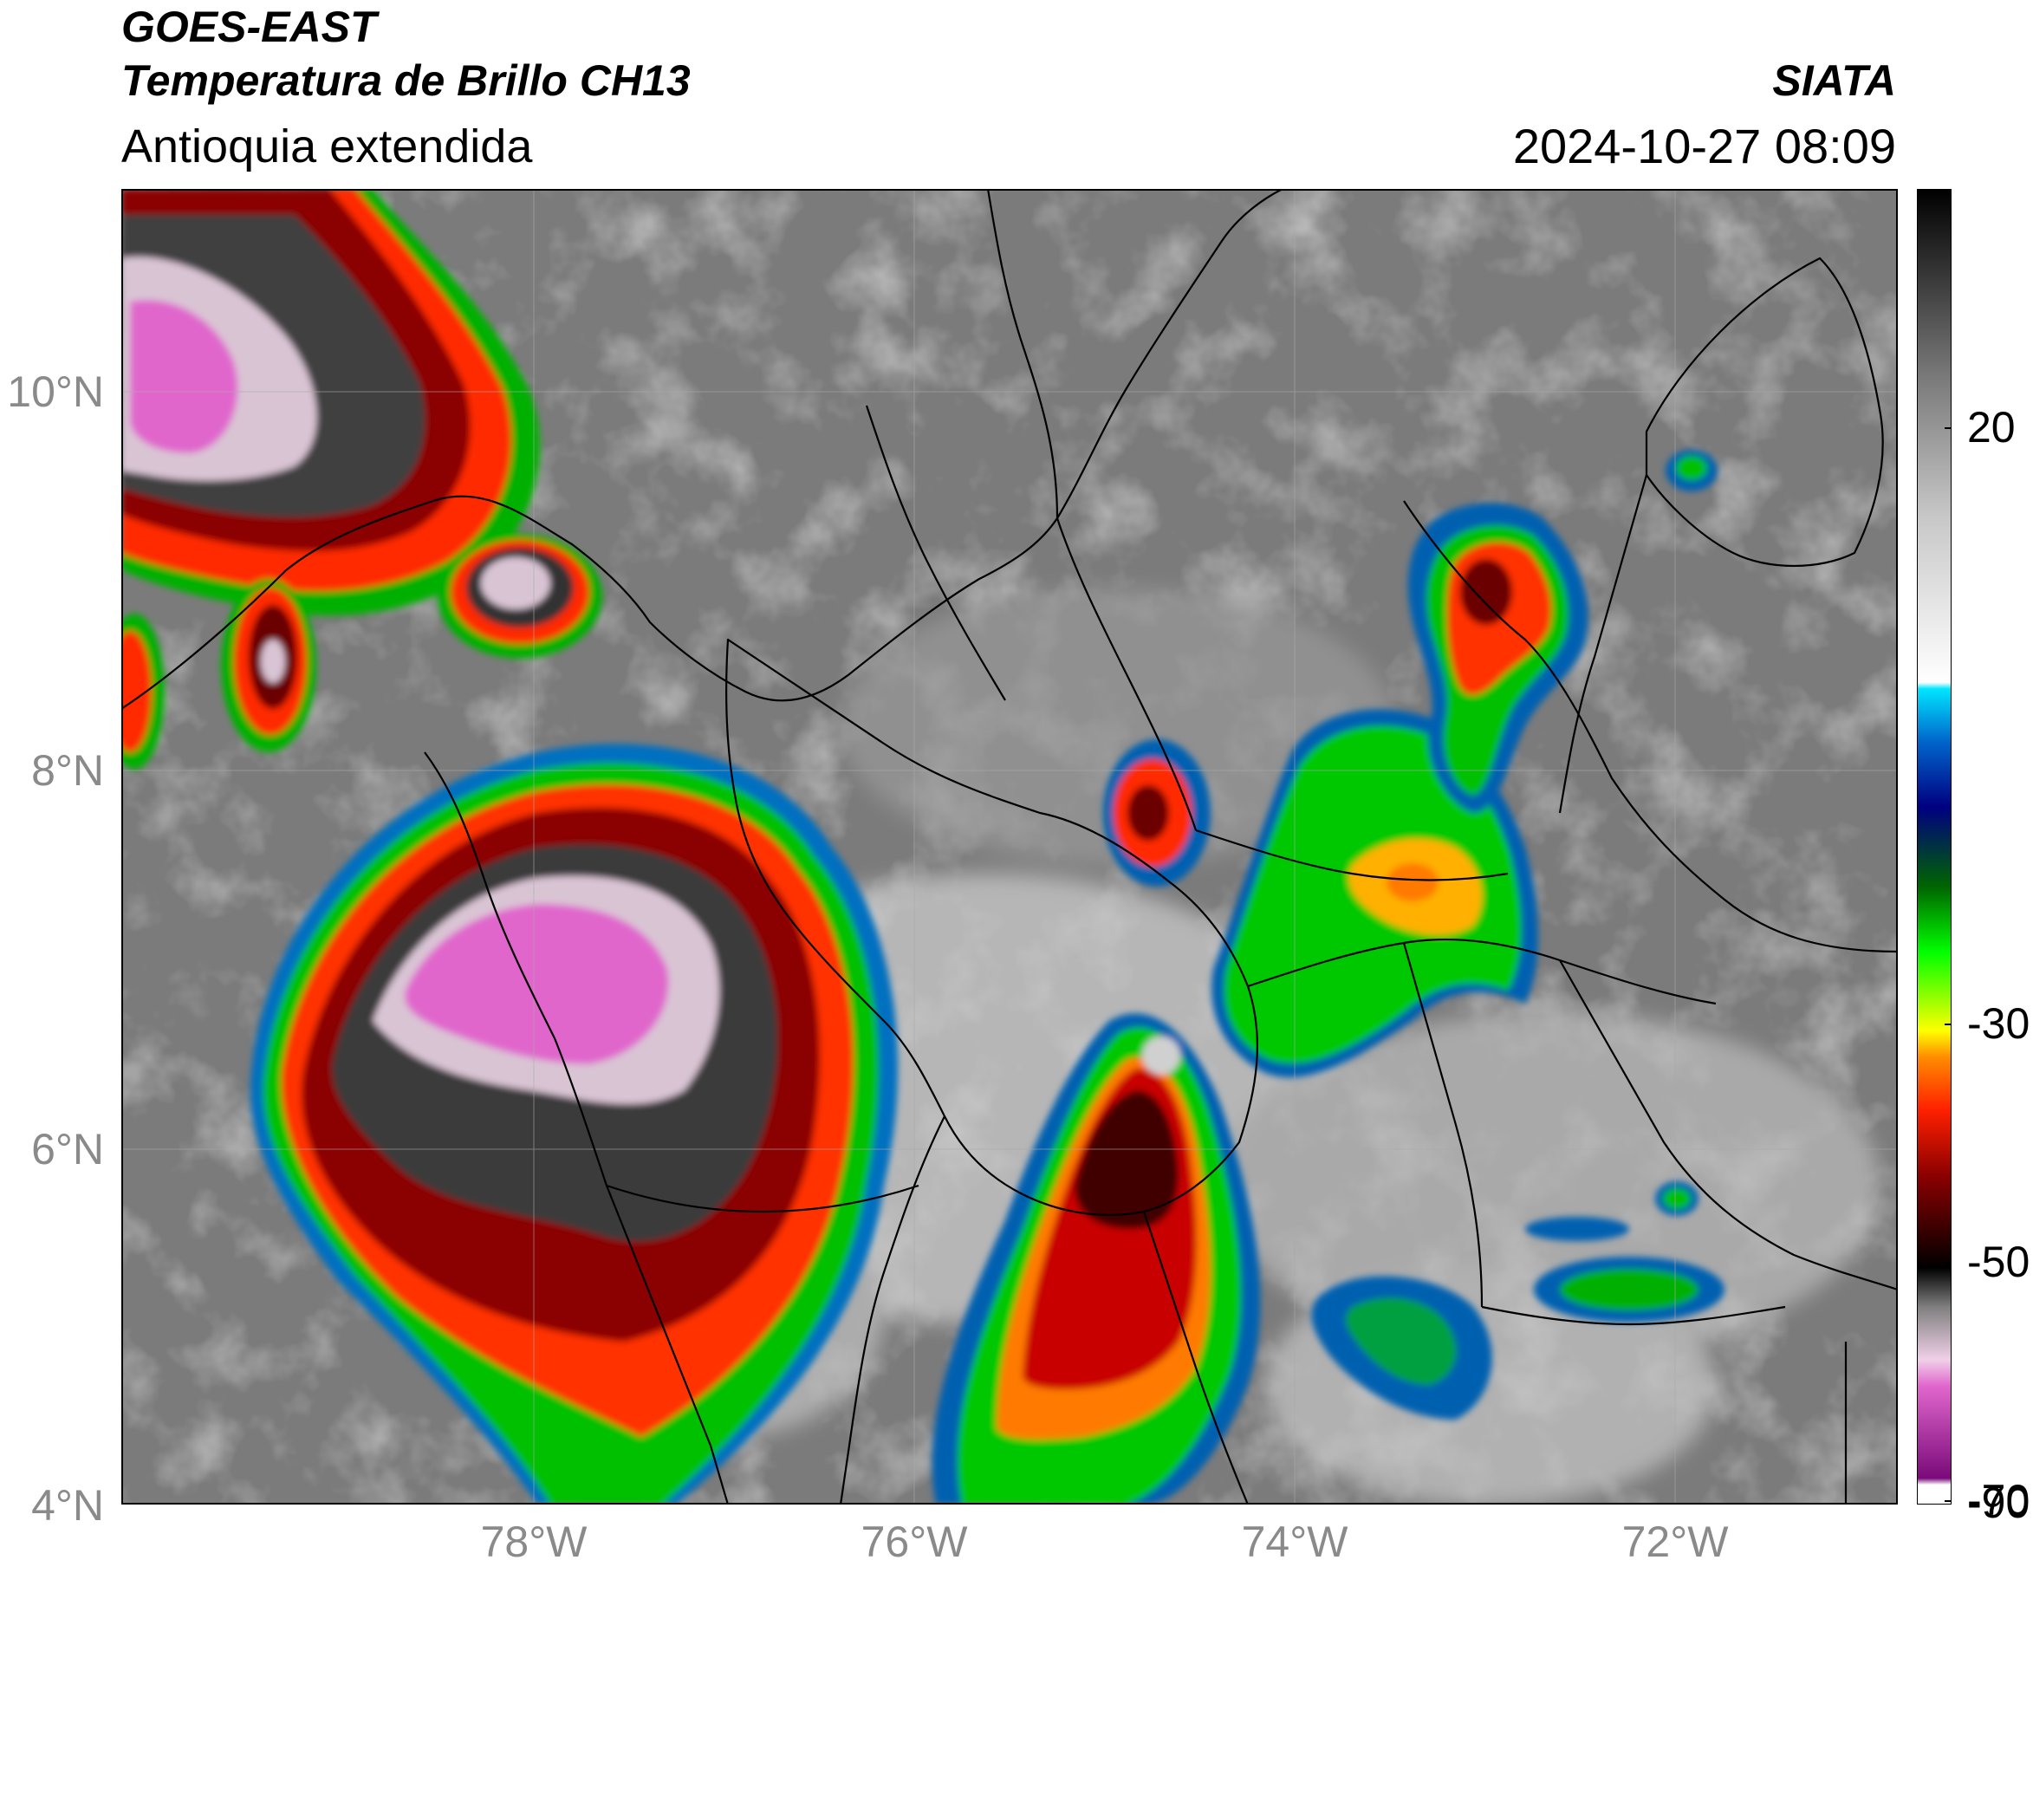 Image resolution: width=2033 pixels, height=1820 pixels. I want to click on storm-cell-small, so click(1157, 813).